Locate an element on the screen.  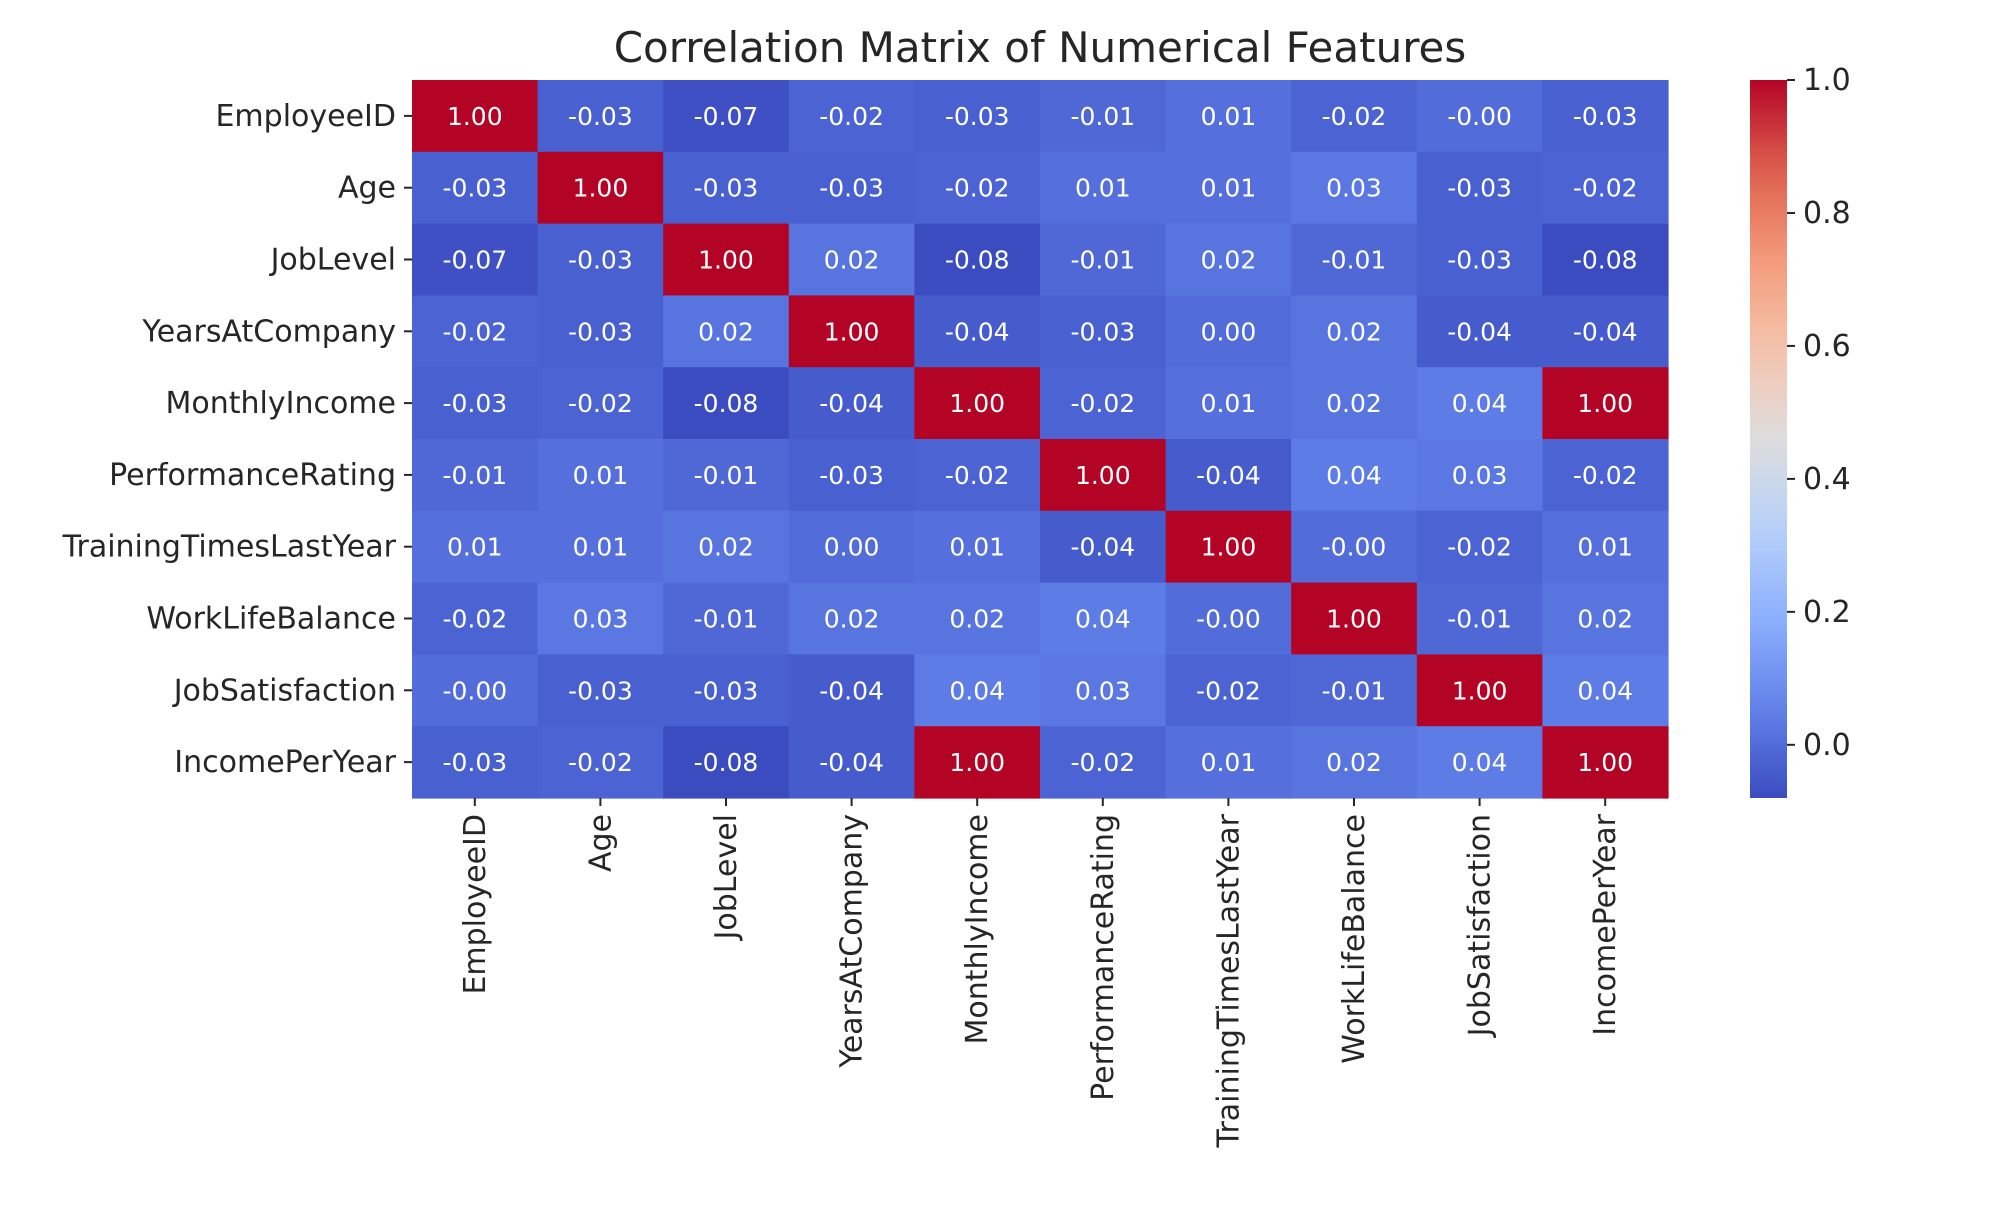
heatmap-cell-value: 0.03 is located at coordinates (1354, 188).